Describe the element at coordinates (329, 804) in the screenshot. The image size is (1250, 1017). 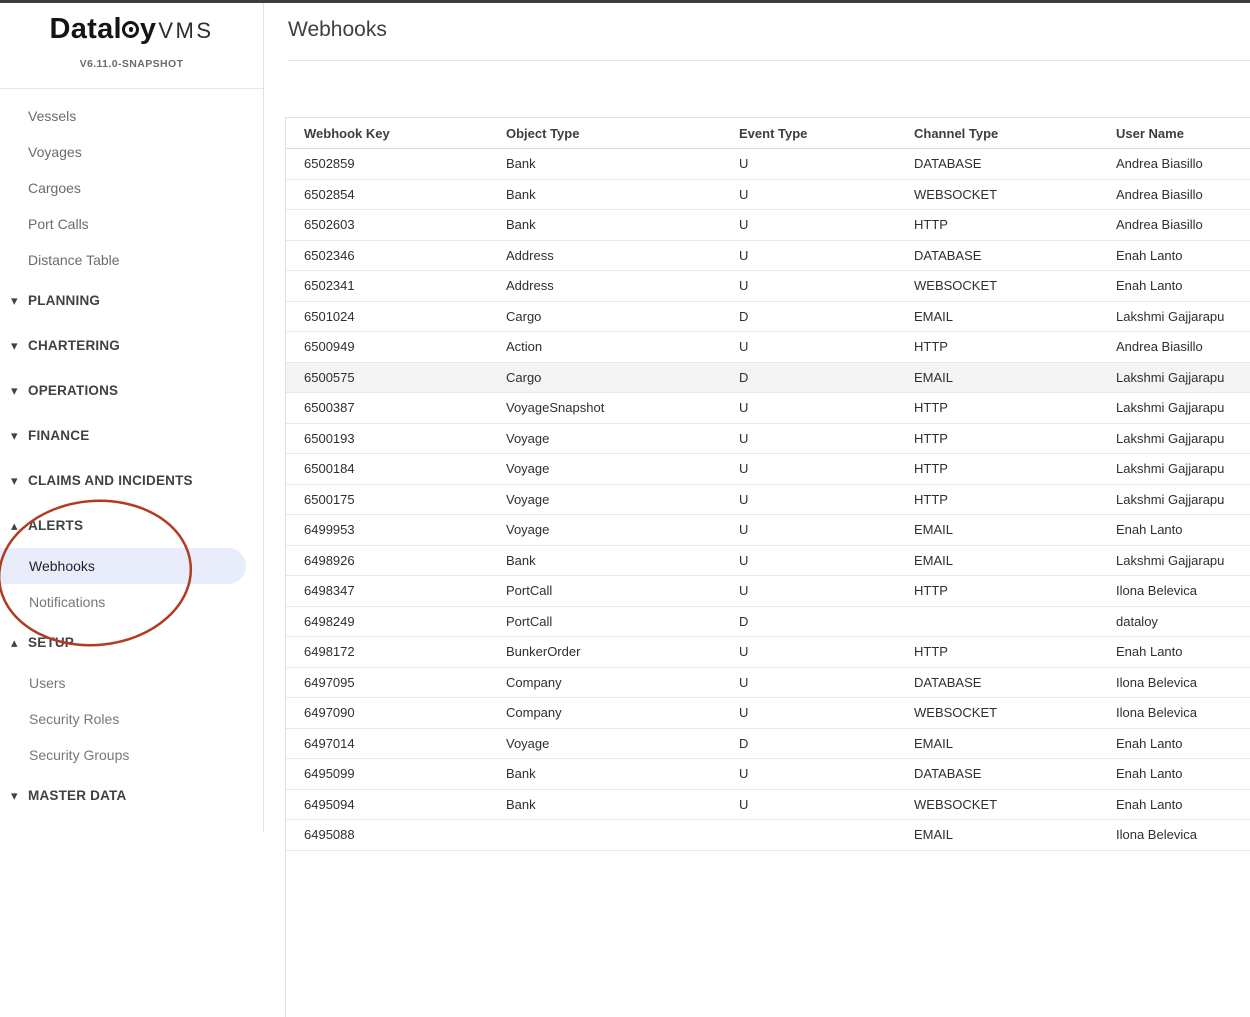
I see `cell-webhook-key: 6495094` at that location.